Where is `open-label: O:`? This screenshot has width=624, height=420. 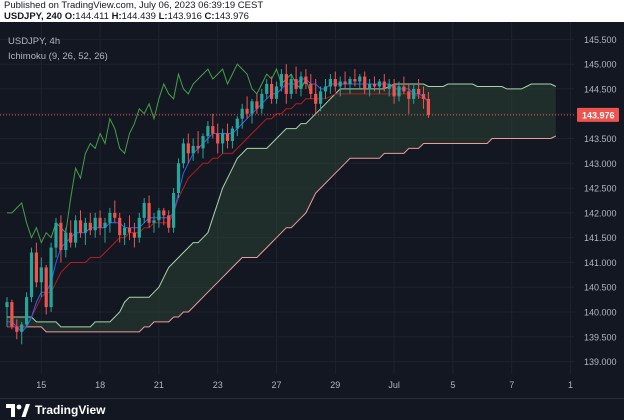 open-label: O: is located at coordinates (70, 16).